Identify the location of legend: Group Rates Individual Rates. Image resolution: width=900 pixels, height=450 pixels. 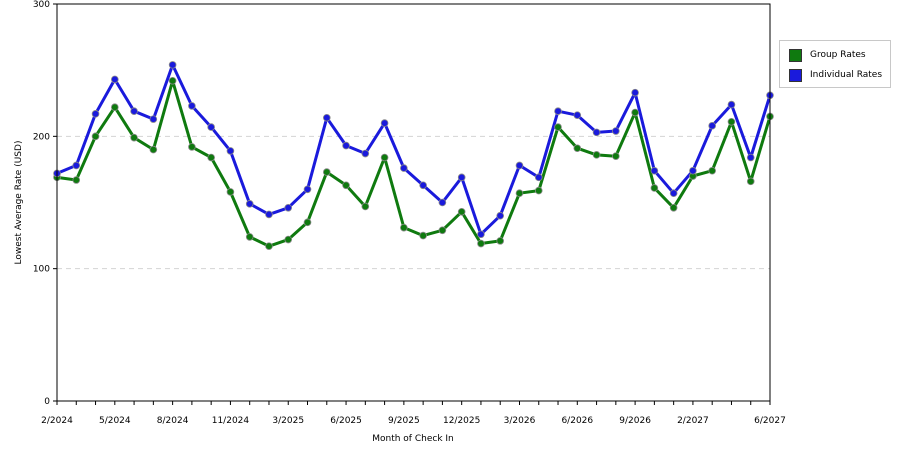
(835, 64).